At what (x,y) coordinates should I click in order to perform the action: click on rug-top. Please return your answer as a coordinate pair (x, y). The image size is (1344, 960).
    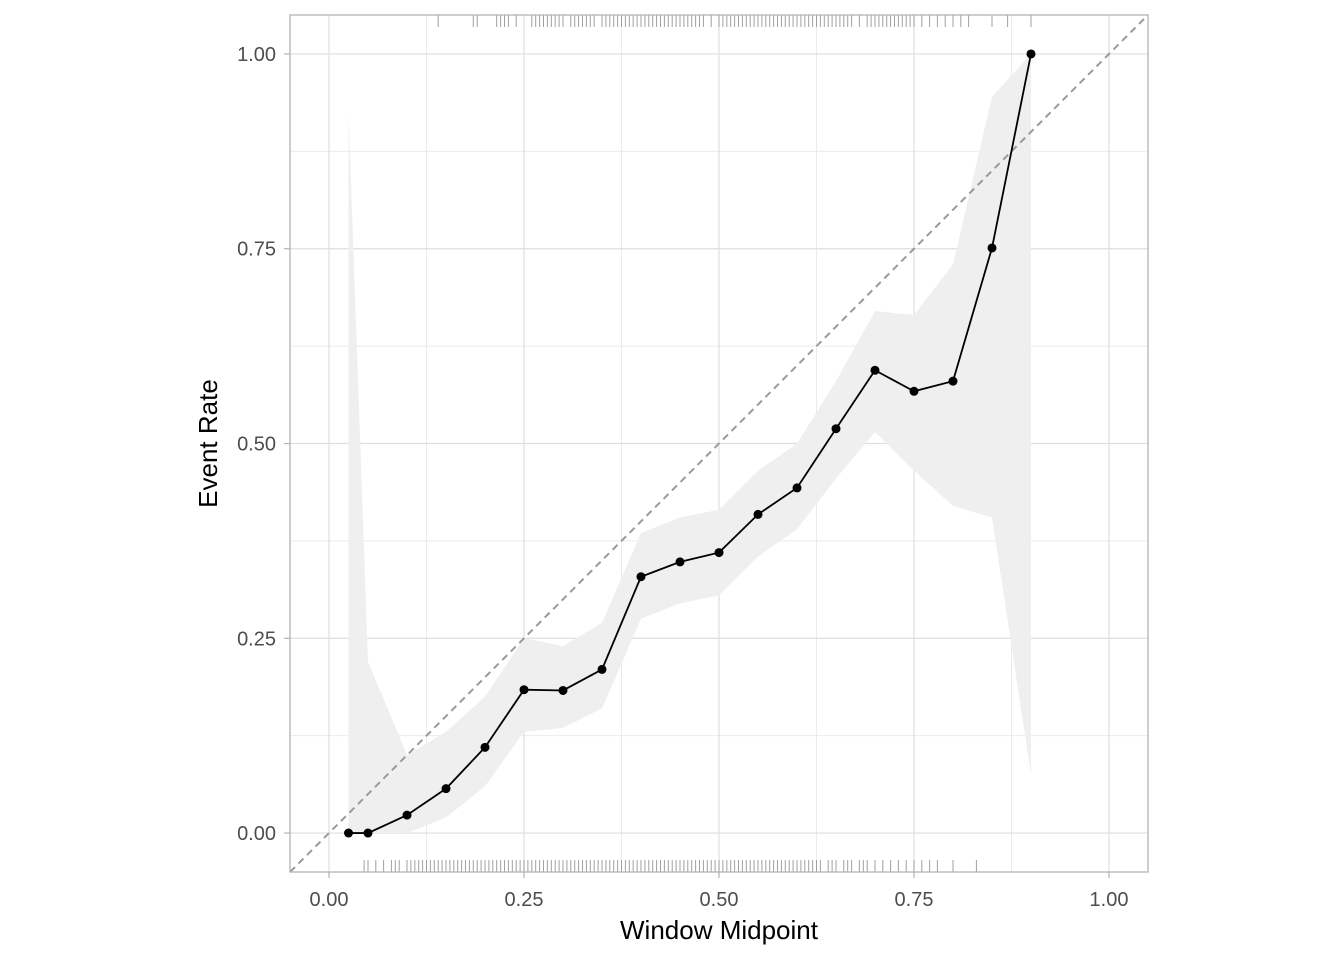
    Looking at the image, I should click on (734, 21).